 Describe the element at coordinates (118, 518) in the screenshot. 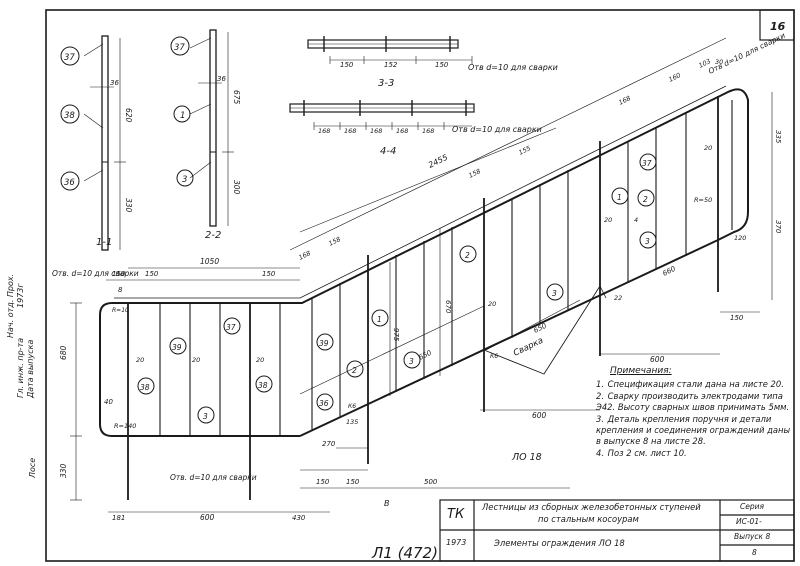

I see `dim-181: 181` at that location.